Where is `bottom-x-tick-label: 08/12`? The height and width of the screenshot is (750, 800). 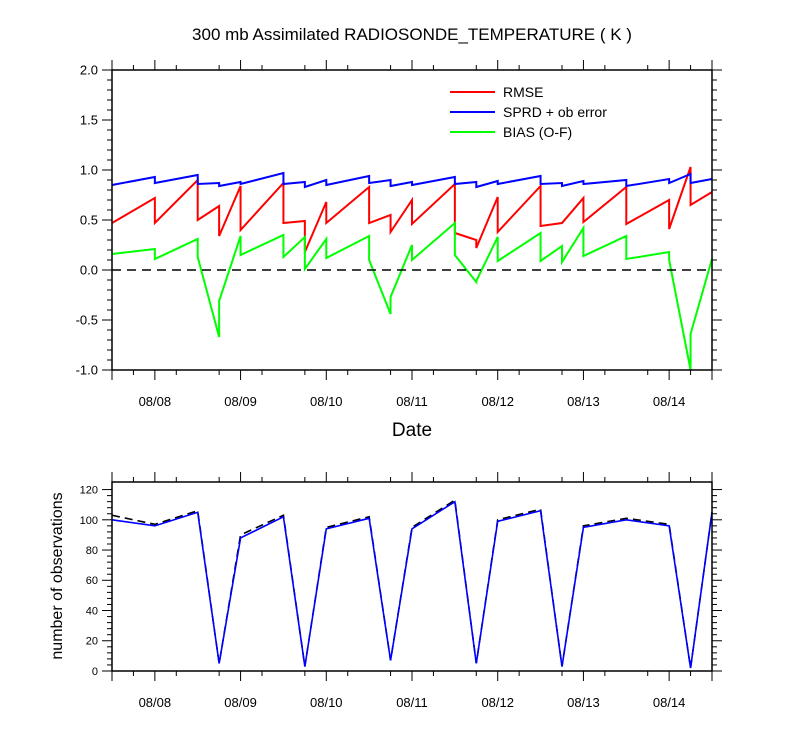
bottom-x-tick-label: 08/12 is located at coordinates (497, 702).